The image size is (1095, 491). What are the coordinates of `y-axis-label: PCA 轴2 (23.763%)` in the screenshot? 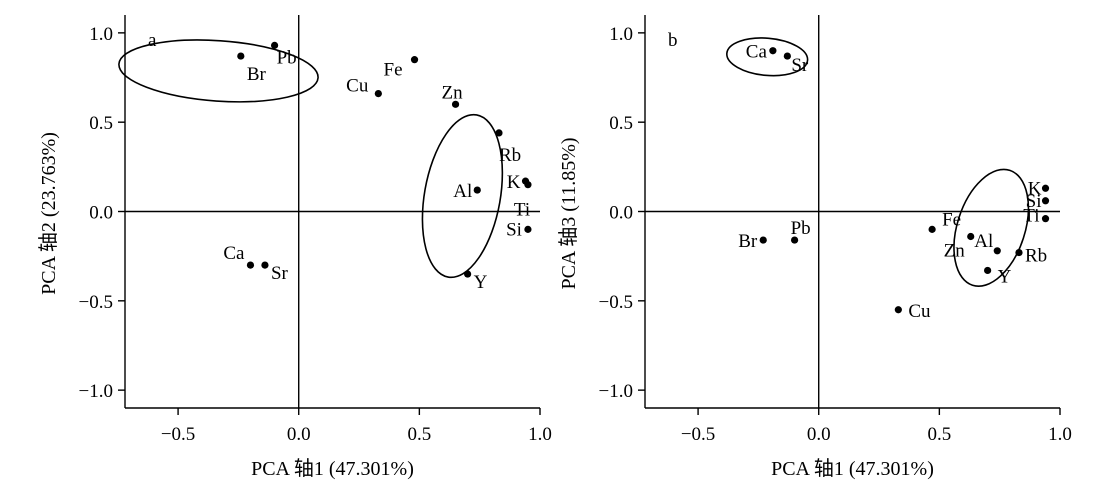 It's located at (48, 213).